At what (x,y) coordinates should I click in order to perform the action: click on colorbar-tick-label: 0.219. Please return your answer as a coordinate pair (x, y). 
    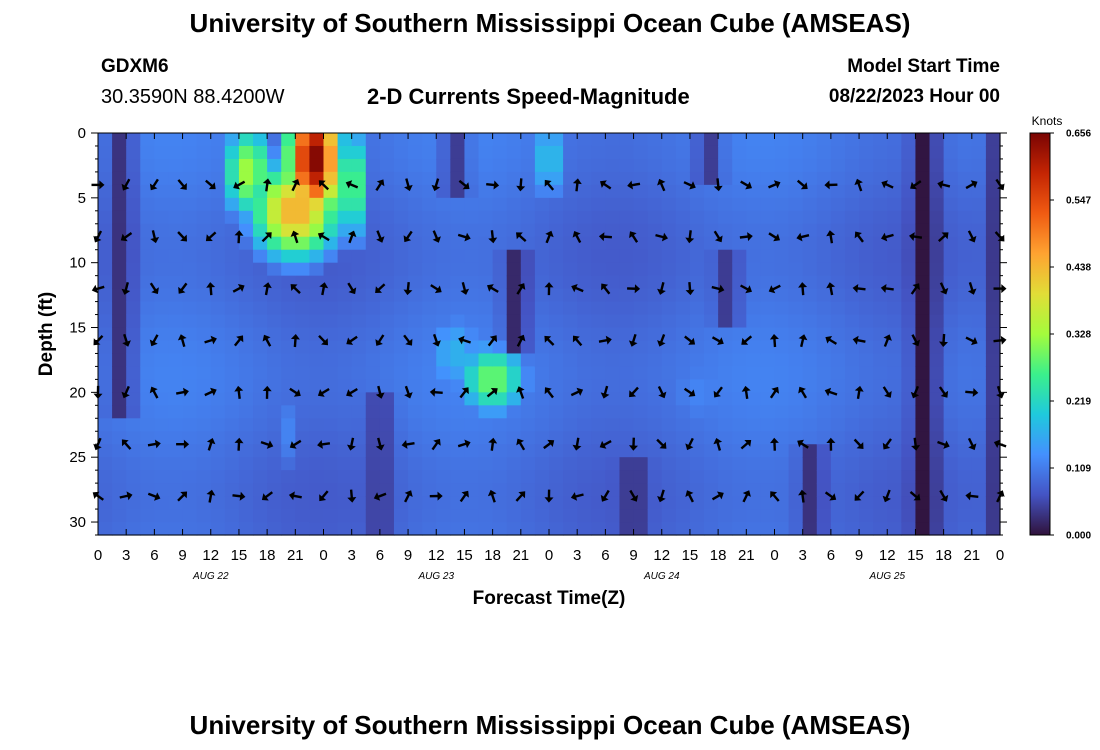
    Looking at the image, I should click on (1078, 402).